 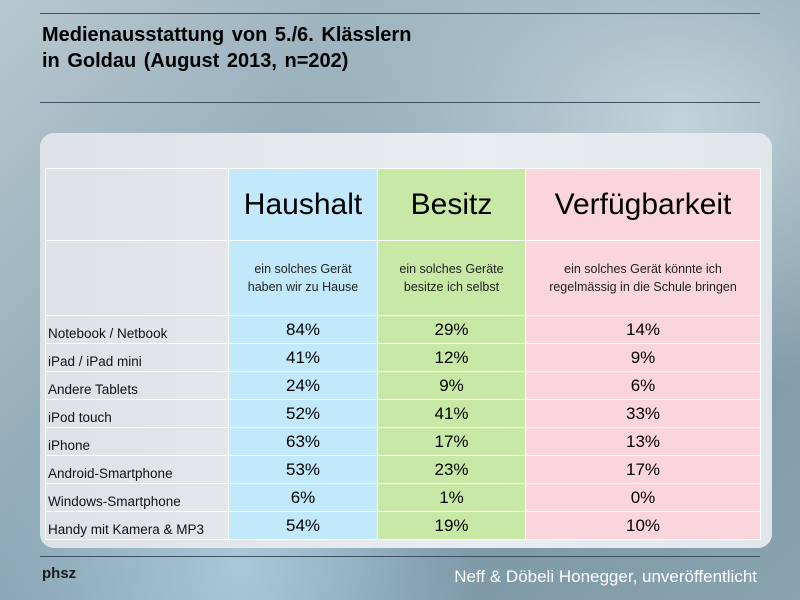 What do you see at coordinates (643, 204) in the screenshot?
I see `header-verfuegbarkeit: Verfügbarkeit` at bounding box center [643, 204].